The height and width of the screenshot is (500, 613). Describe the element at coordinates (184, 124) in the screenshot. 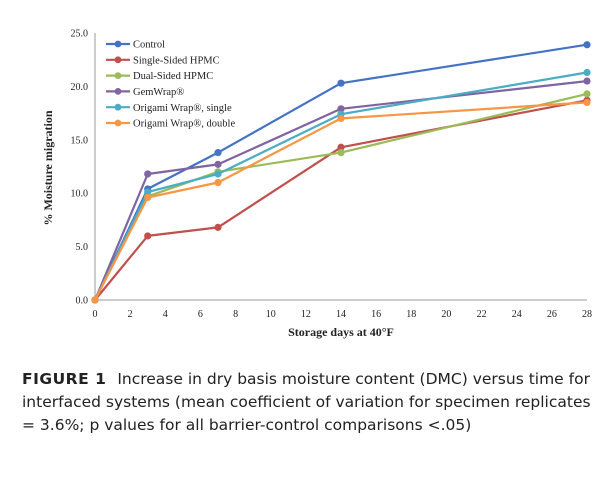

I see `legend-label: Origami Wrap®, double` at that location.